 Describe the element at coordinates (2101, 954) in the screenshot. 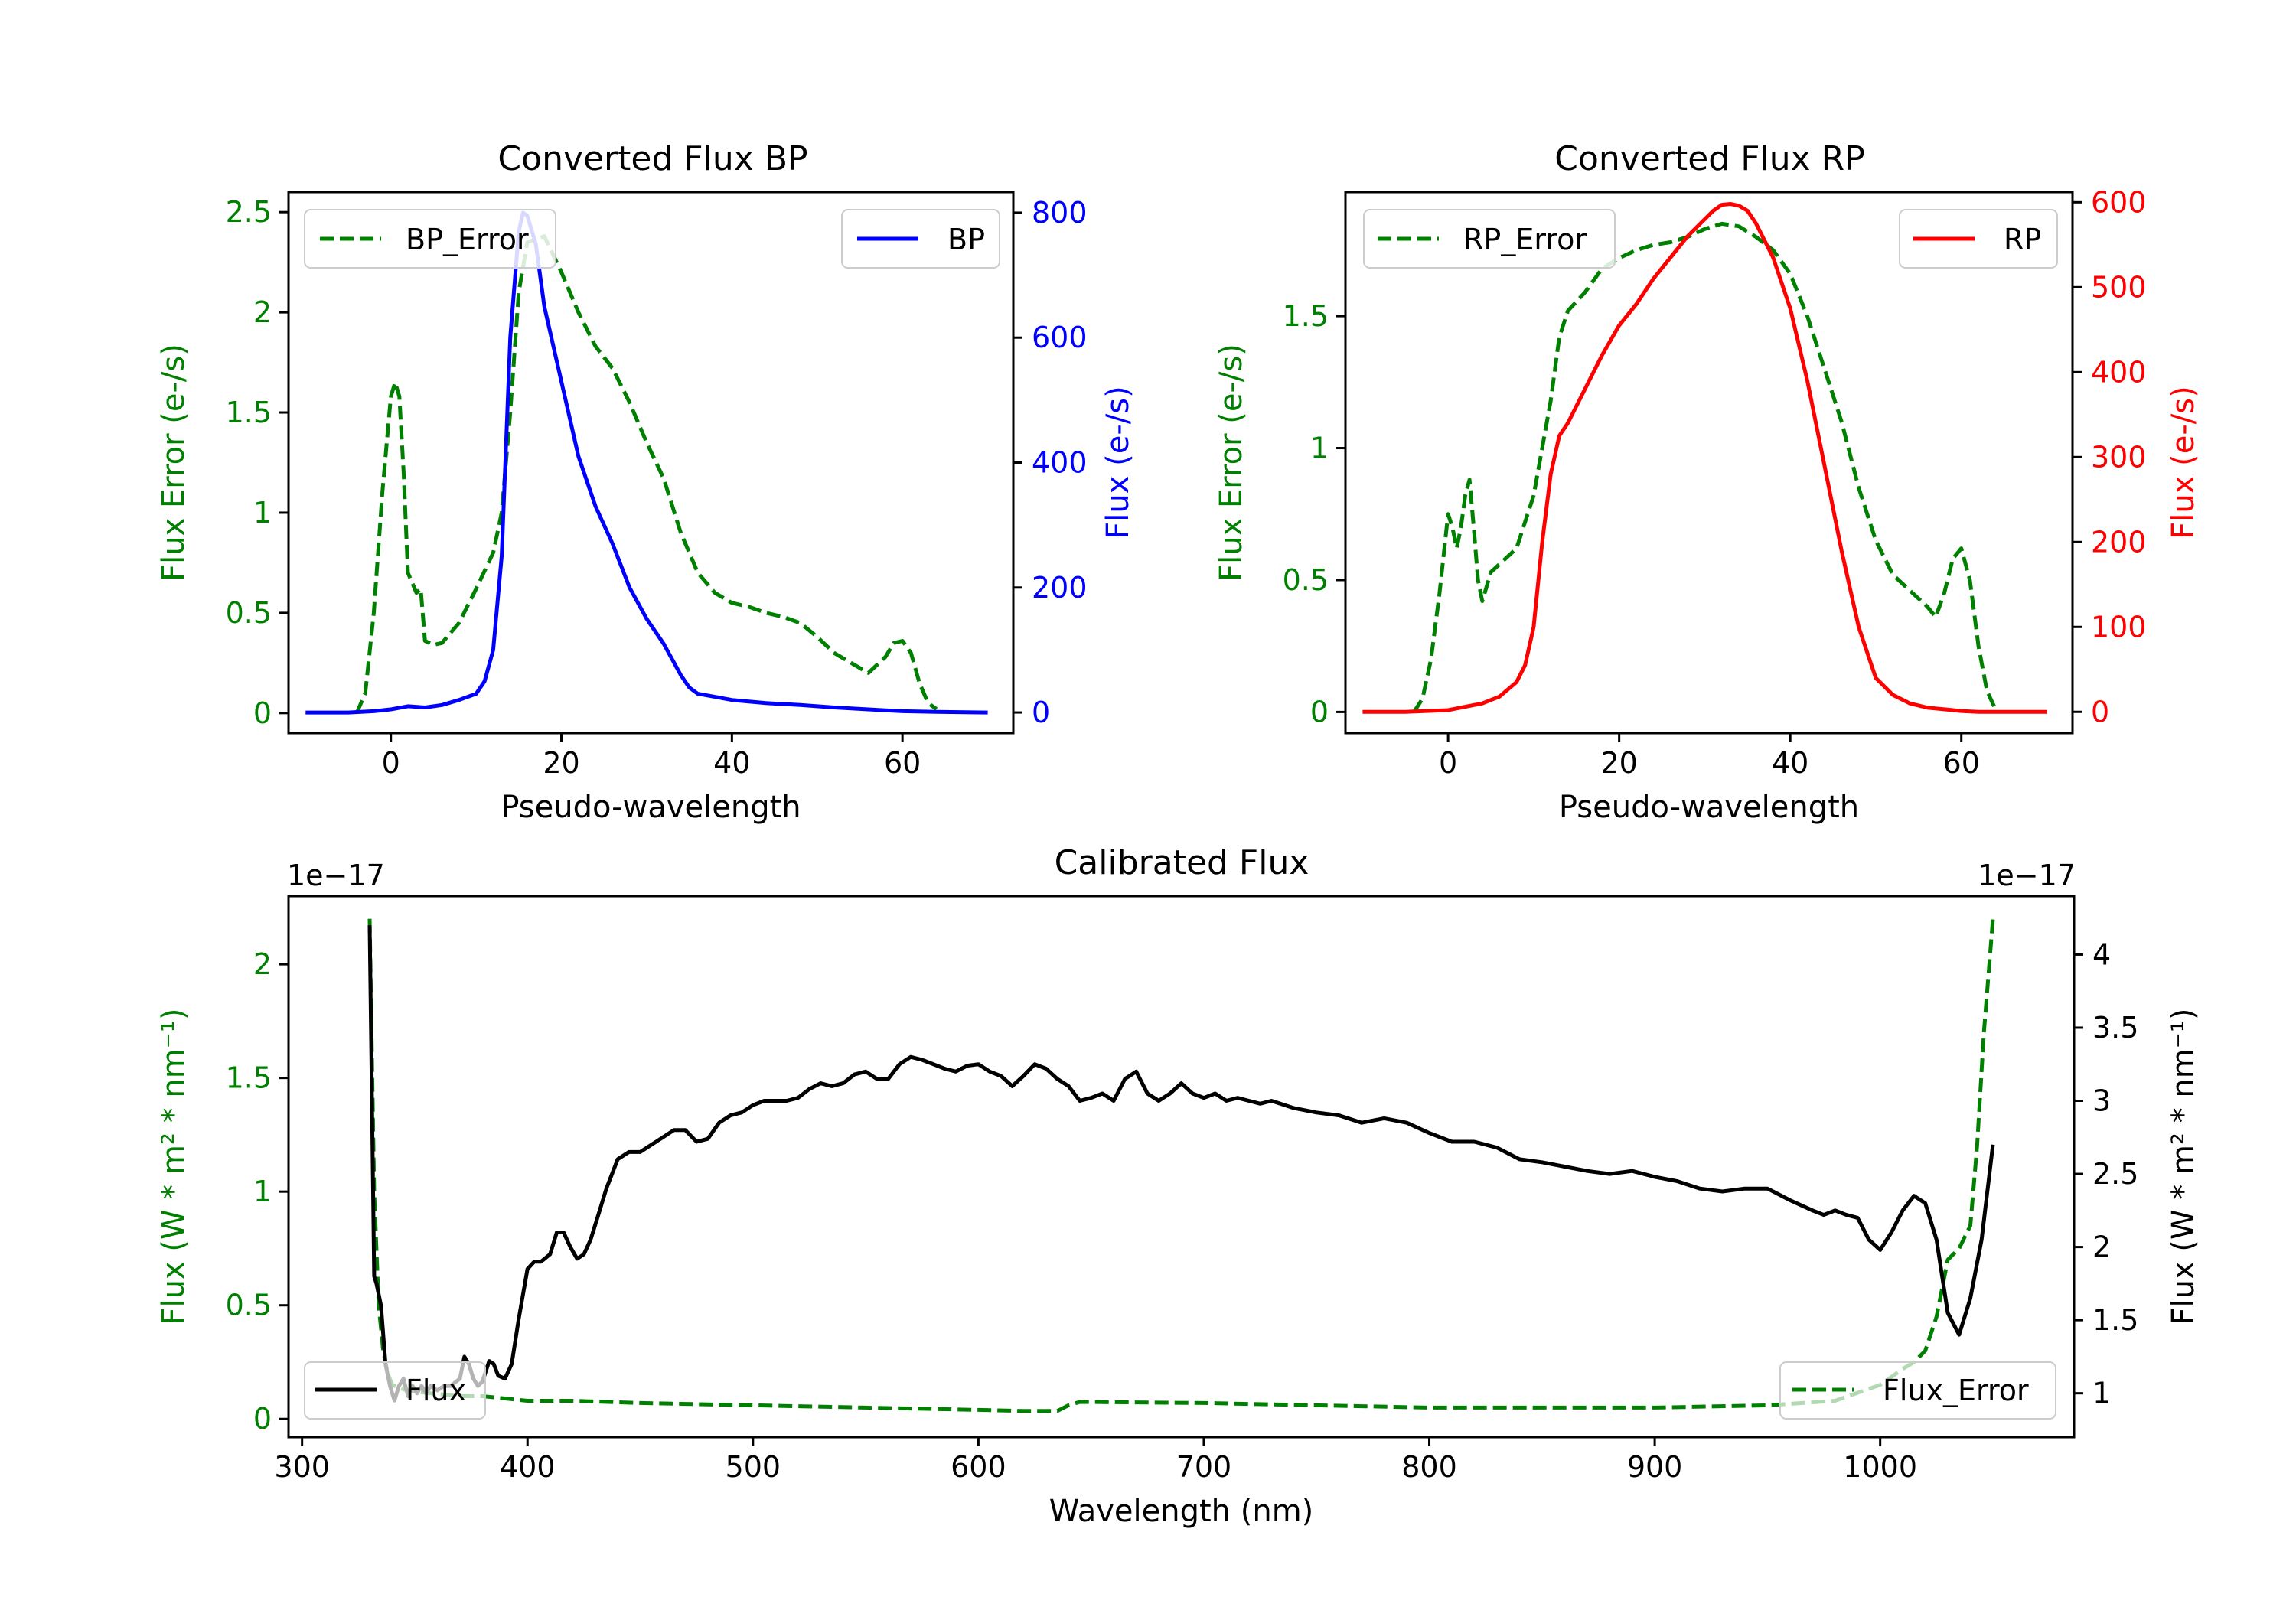

I see `y-tick-label-right: 4` at that location.